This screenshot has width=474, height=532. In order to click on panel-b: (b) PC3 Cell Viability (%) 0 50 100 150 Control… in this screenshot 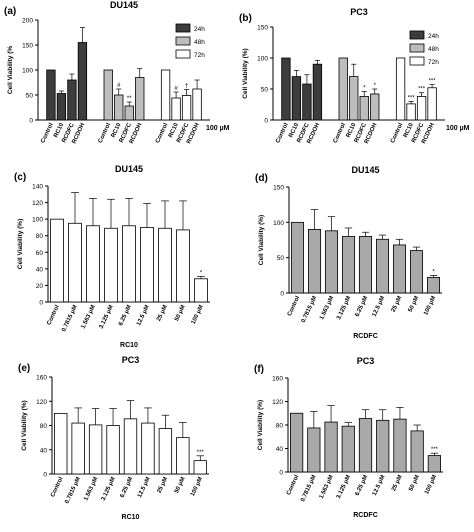, I will do `click(354, 76)`.